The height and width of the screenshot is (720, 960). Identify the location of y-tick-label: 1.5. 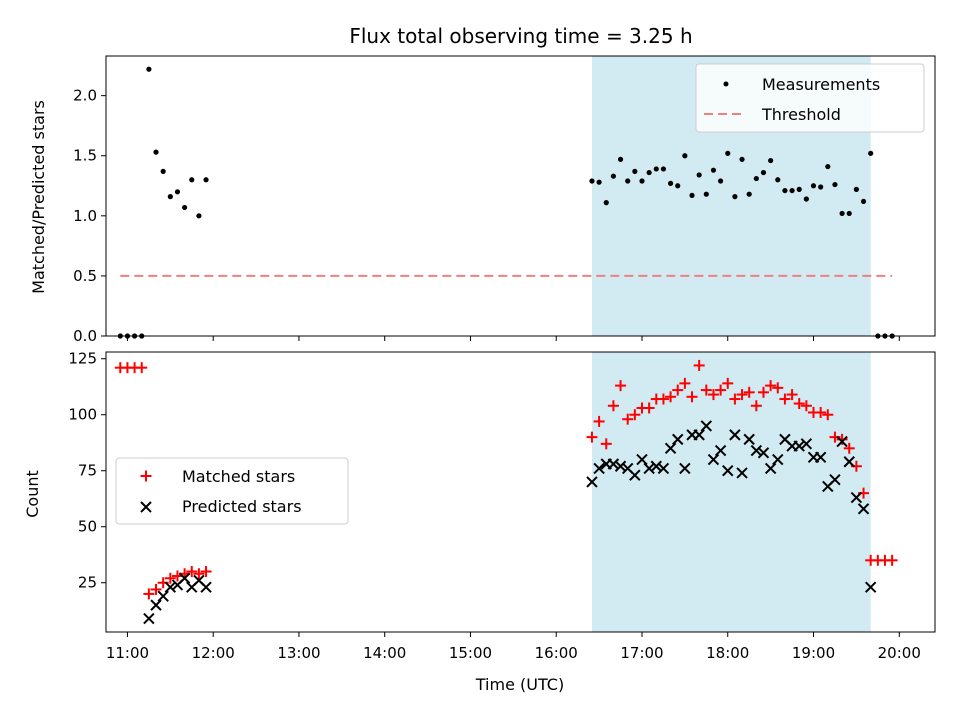
(85, 156).